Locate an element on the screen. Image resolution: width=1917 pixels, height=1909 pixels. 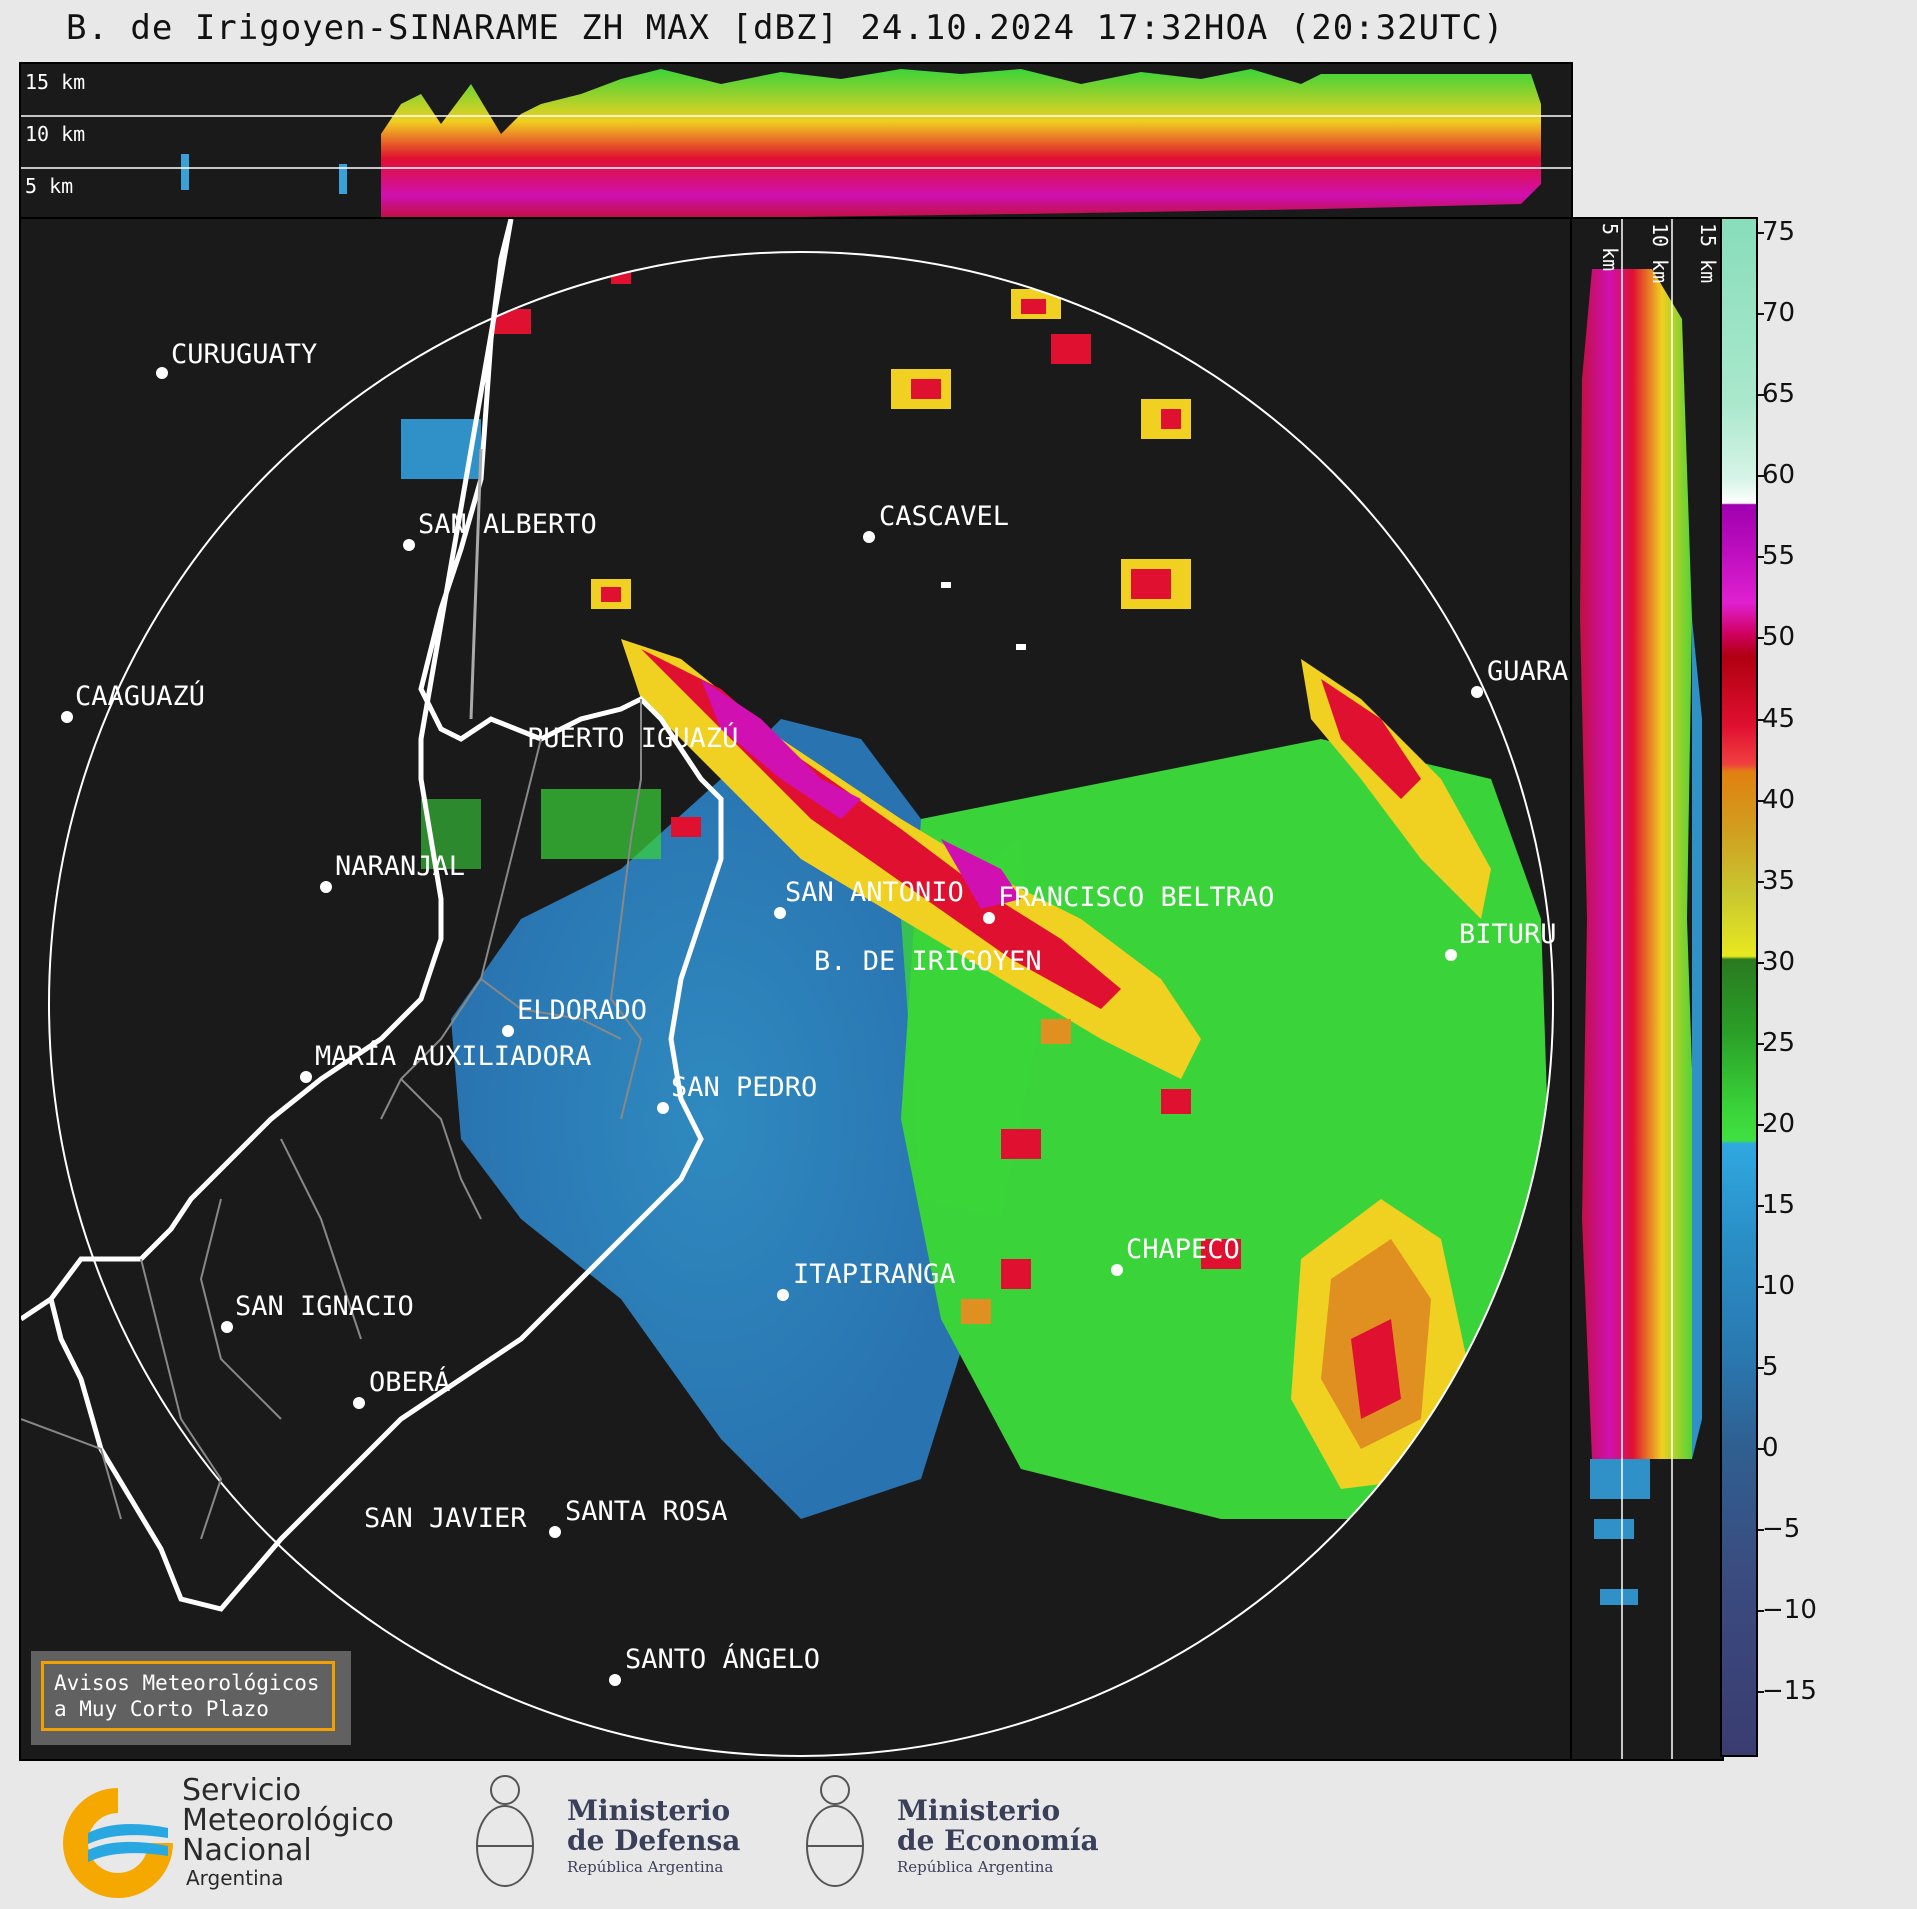
city-dot-naranjal is located at coordinates (326, 887).